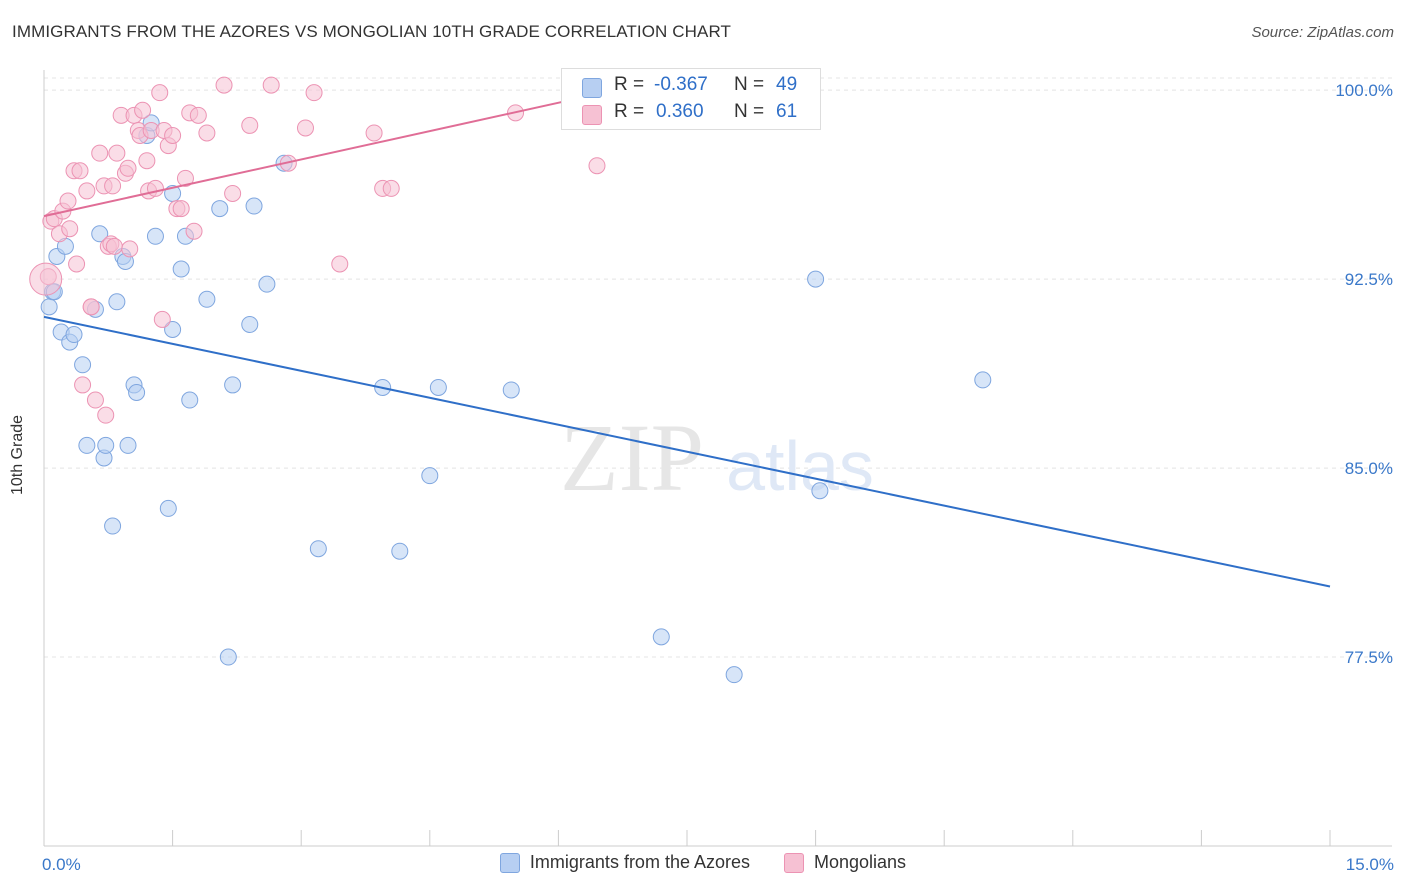 This screenshot has width=1406, height=892. I want to click on legend-label-mongolians: Mongolians, so click(860, 862).